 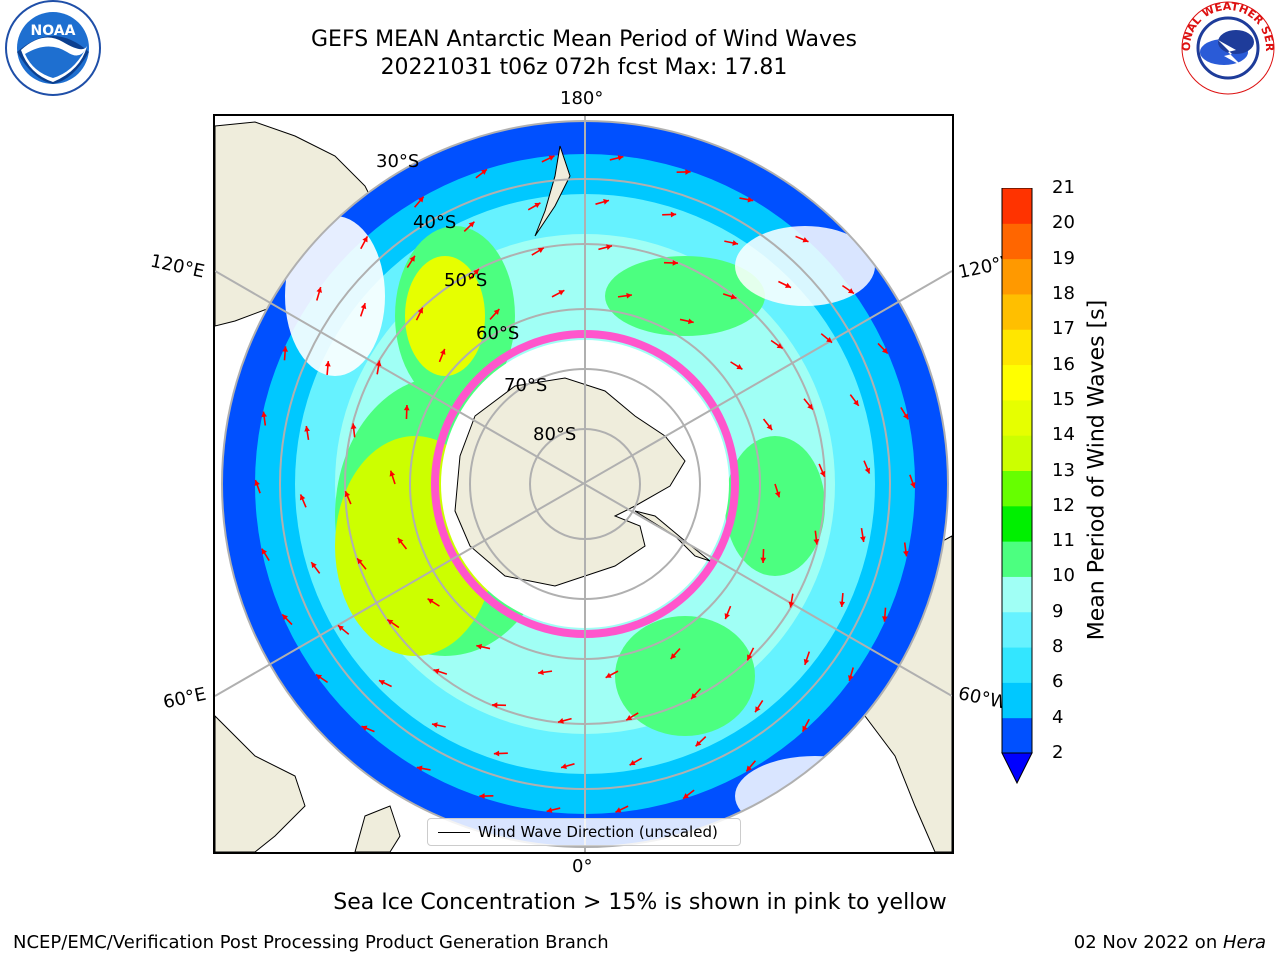 I want to click on new-zealand-land, so click(x=552, y=191).